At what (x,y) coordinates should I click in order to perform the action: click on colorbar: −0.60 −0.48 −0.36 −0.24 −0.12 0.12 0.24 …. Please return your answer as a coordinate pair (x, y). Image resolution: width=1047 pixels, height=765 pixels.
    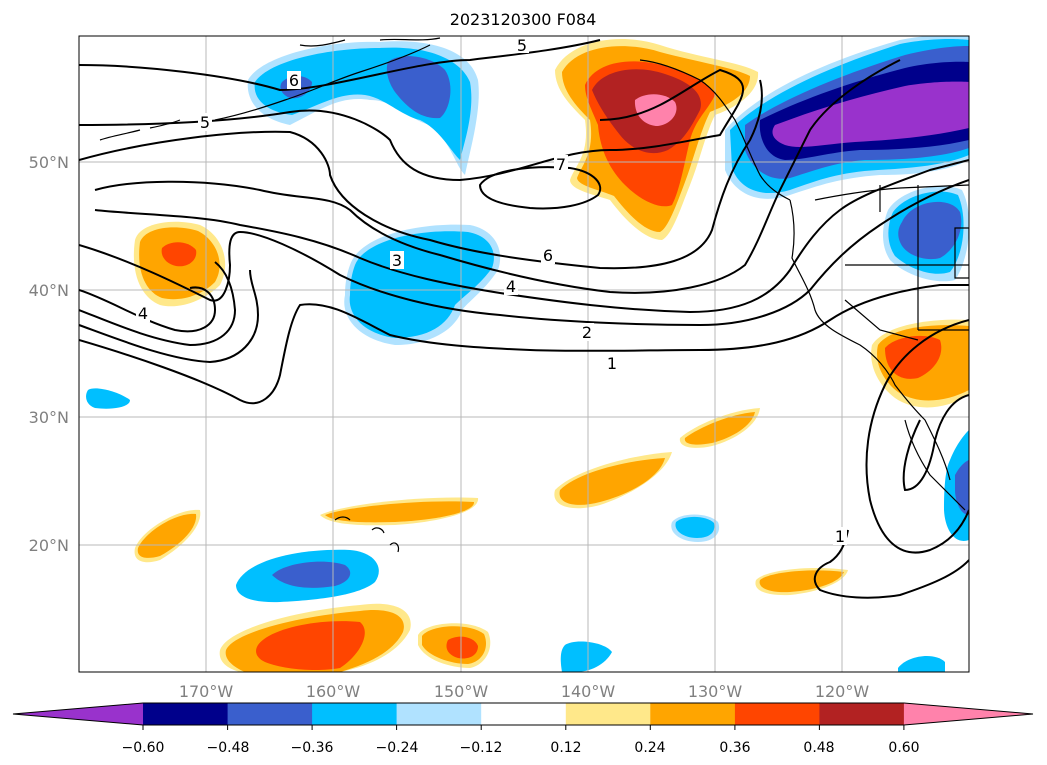
    Looking at the image, I should click on (523, 729).